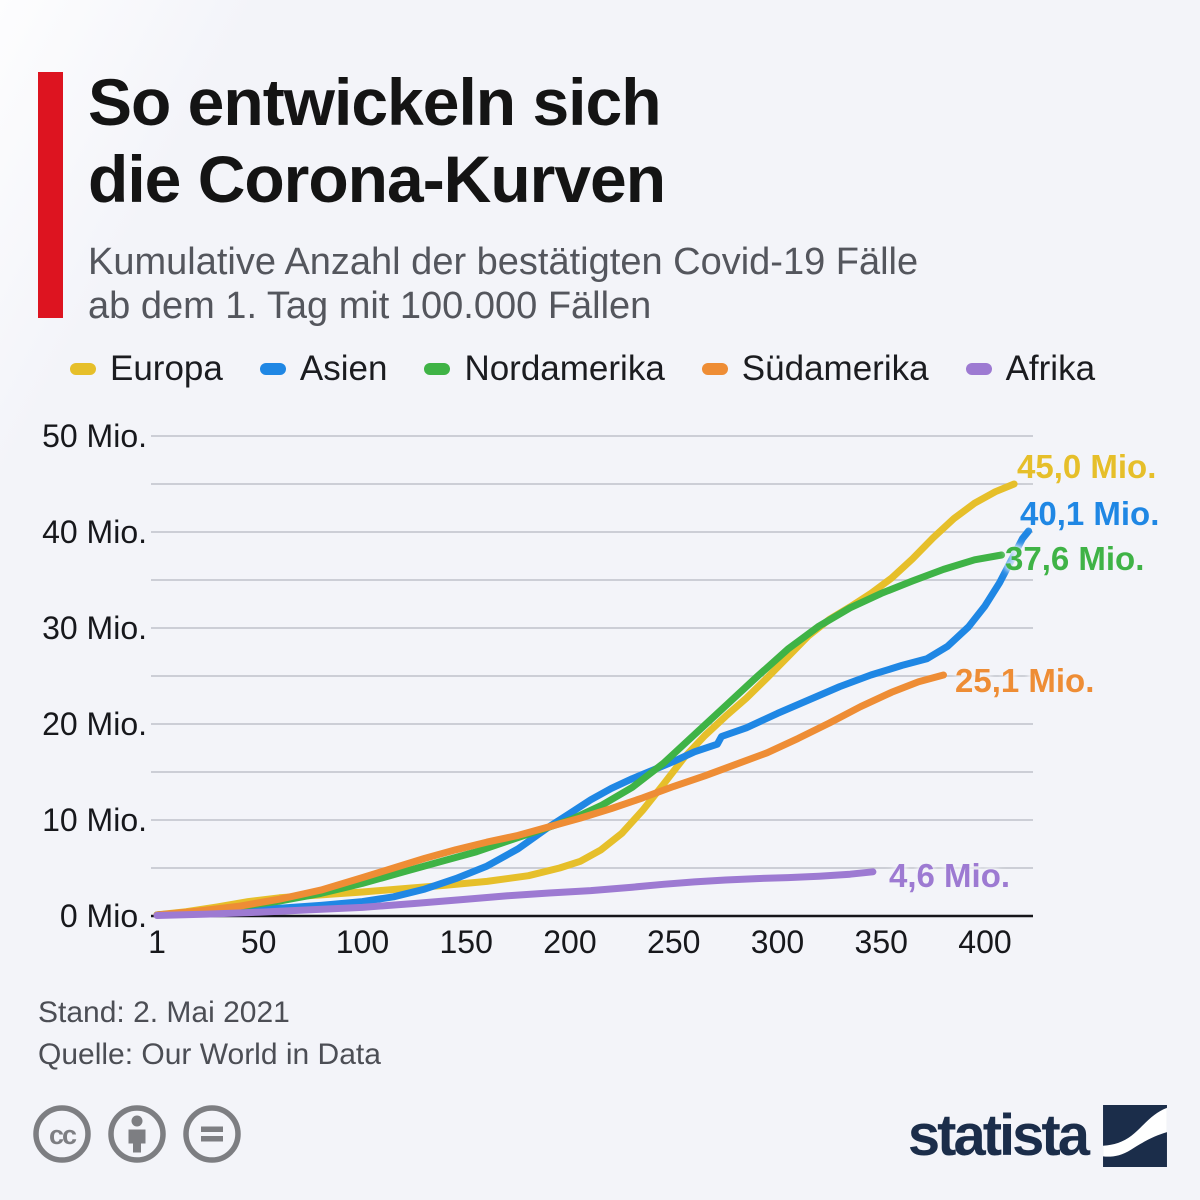 The image size is (1200, 1200). I want to click on by-person-icon, so click(137, 1134).